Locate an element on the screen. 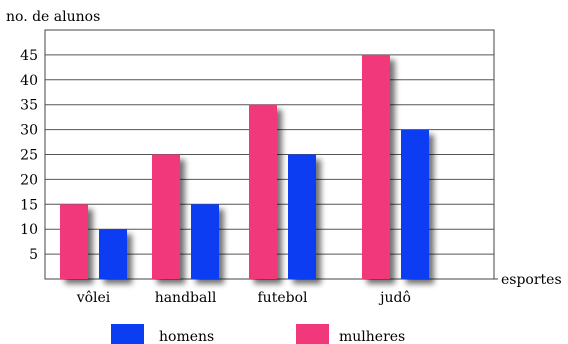 Image resolution: width=568 pixels, height=344 pixels. y-axis-label: no. de alunos is located at coordinates (53, 17).